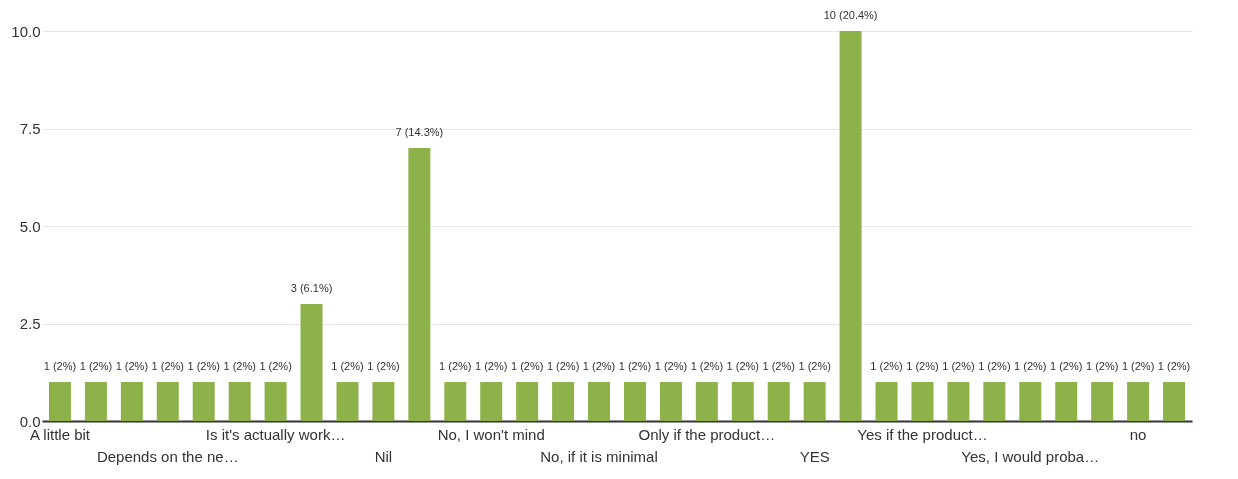  I want to click on x-tick-label: no, so click(1138, 434).